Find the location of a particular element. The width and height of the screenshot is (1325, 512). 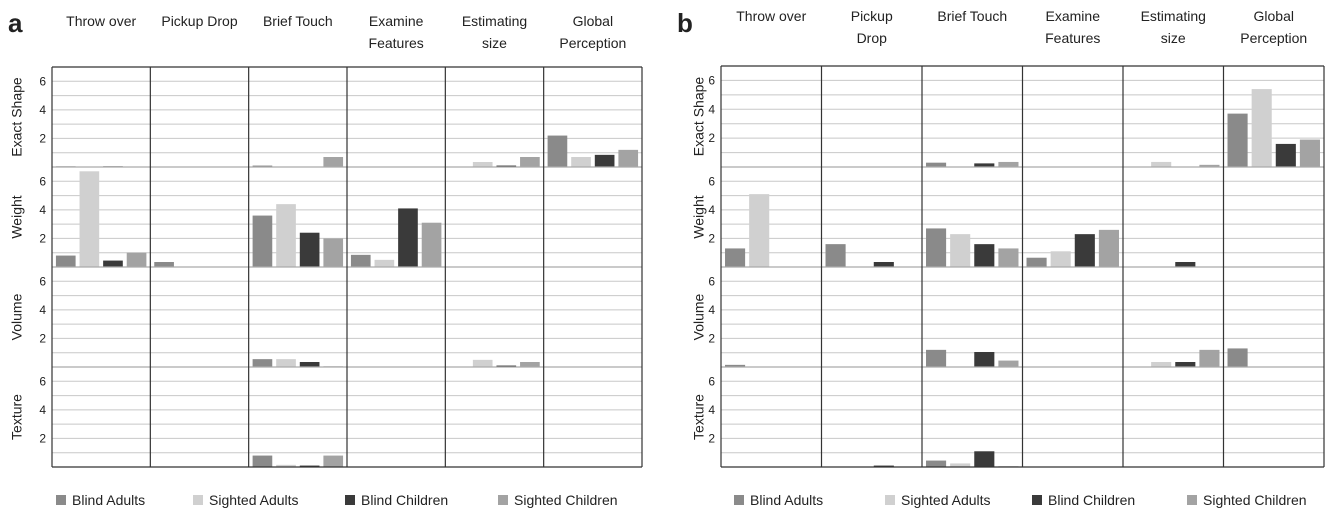

legend-label: Sighted Adults is located at coordinates (254, 500).